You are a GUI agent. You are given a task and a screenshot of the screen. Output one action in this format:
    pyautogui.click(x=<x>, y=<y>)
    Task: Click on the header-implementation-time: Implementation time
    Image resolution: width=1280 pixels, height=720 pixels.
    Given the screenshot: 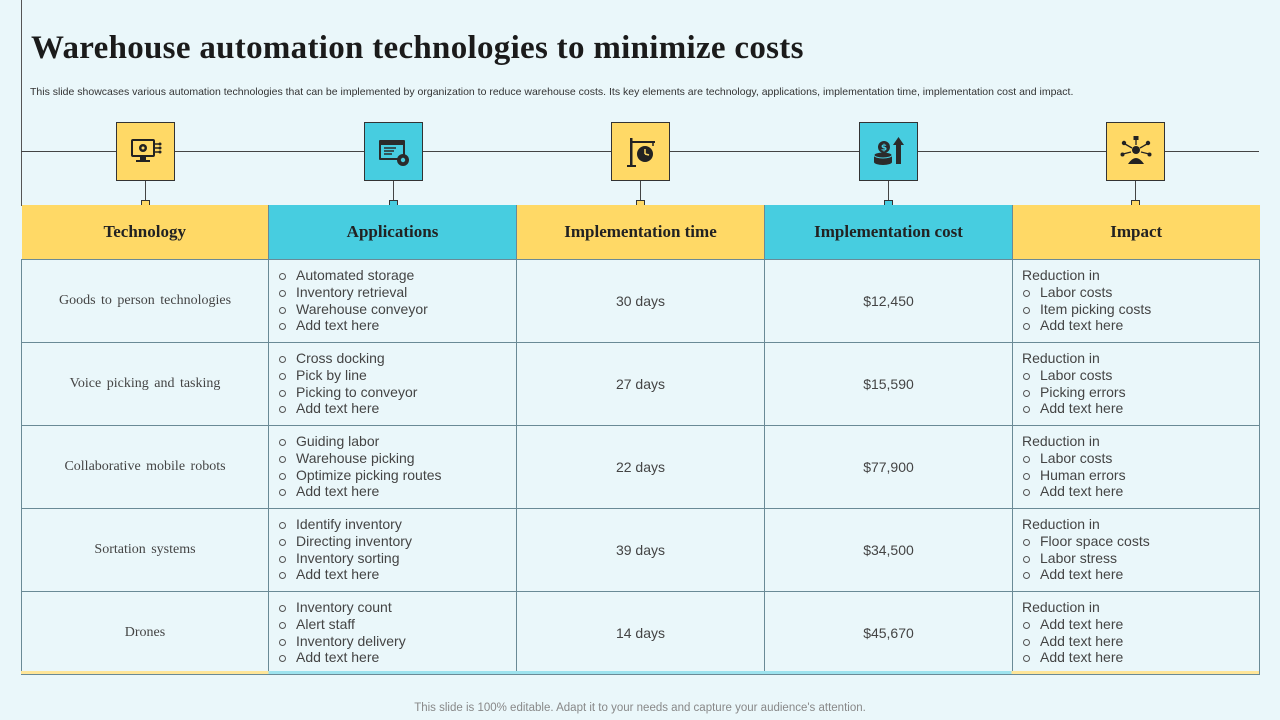 What is the action you would take?
    pyautogui.click(x=640, y=232)
    